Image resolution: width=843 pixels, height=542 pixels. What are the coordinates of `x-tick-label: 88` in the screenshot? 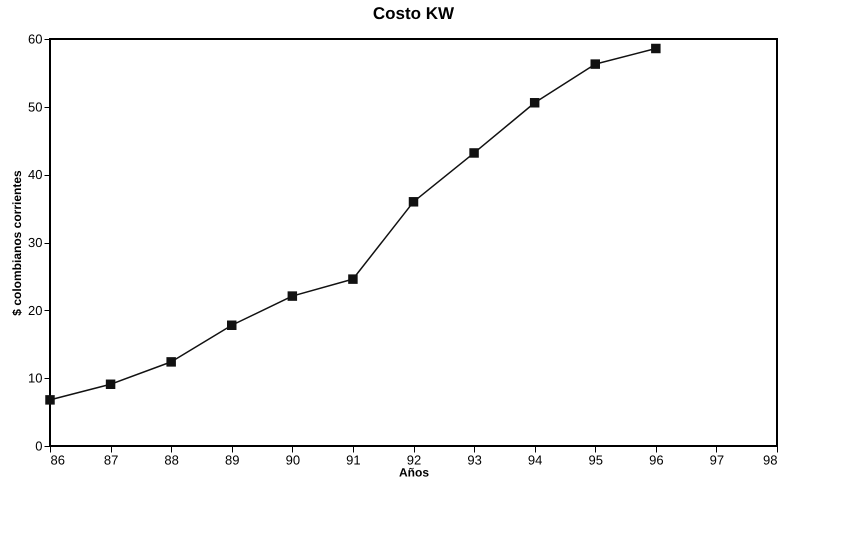 It's located at (171, 460).